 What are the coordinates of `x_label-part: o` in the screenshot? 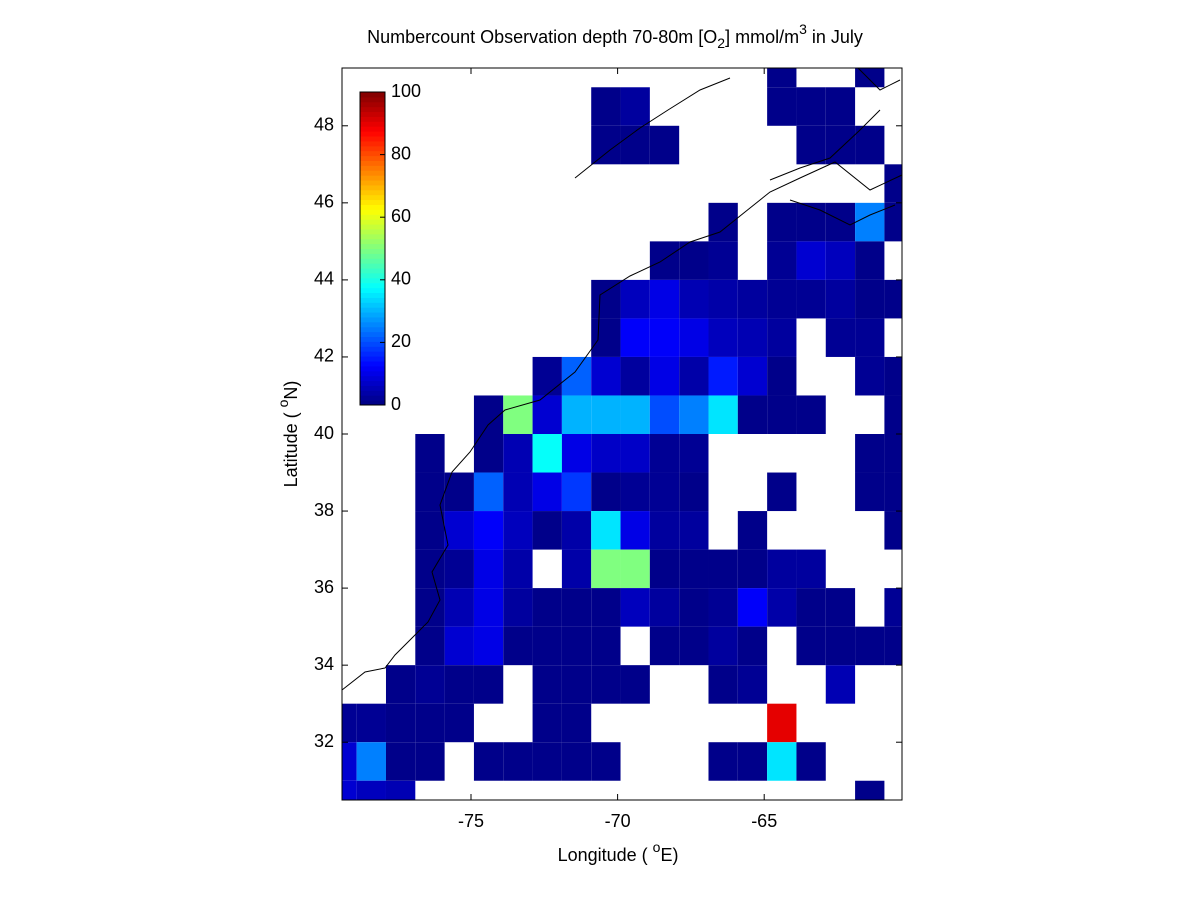 It's located at (657, 847).